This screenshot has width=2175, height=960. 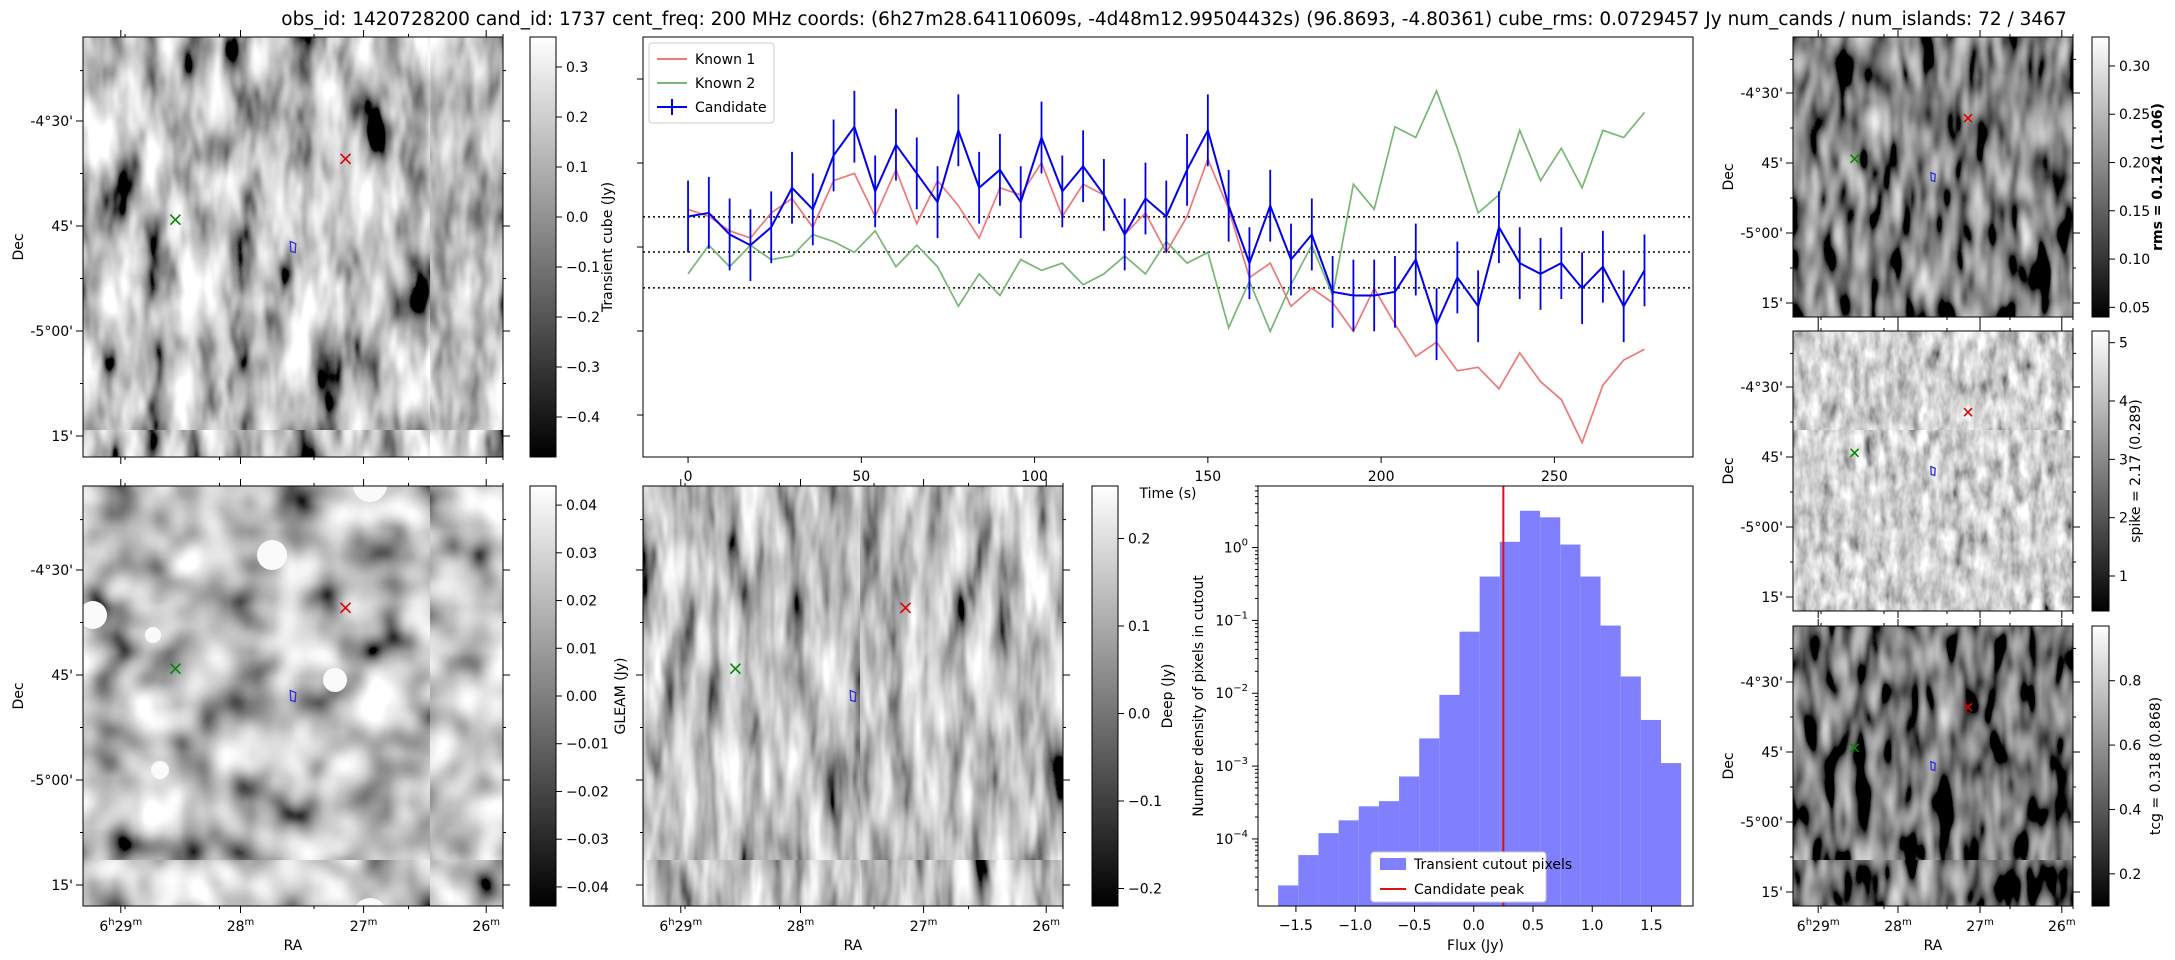 What do you see at coordinates (1729, 765) in the screenshot?
I see `tcg-panel-dec-axis-label: Dec` at bounding box center [1729, 765].